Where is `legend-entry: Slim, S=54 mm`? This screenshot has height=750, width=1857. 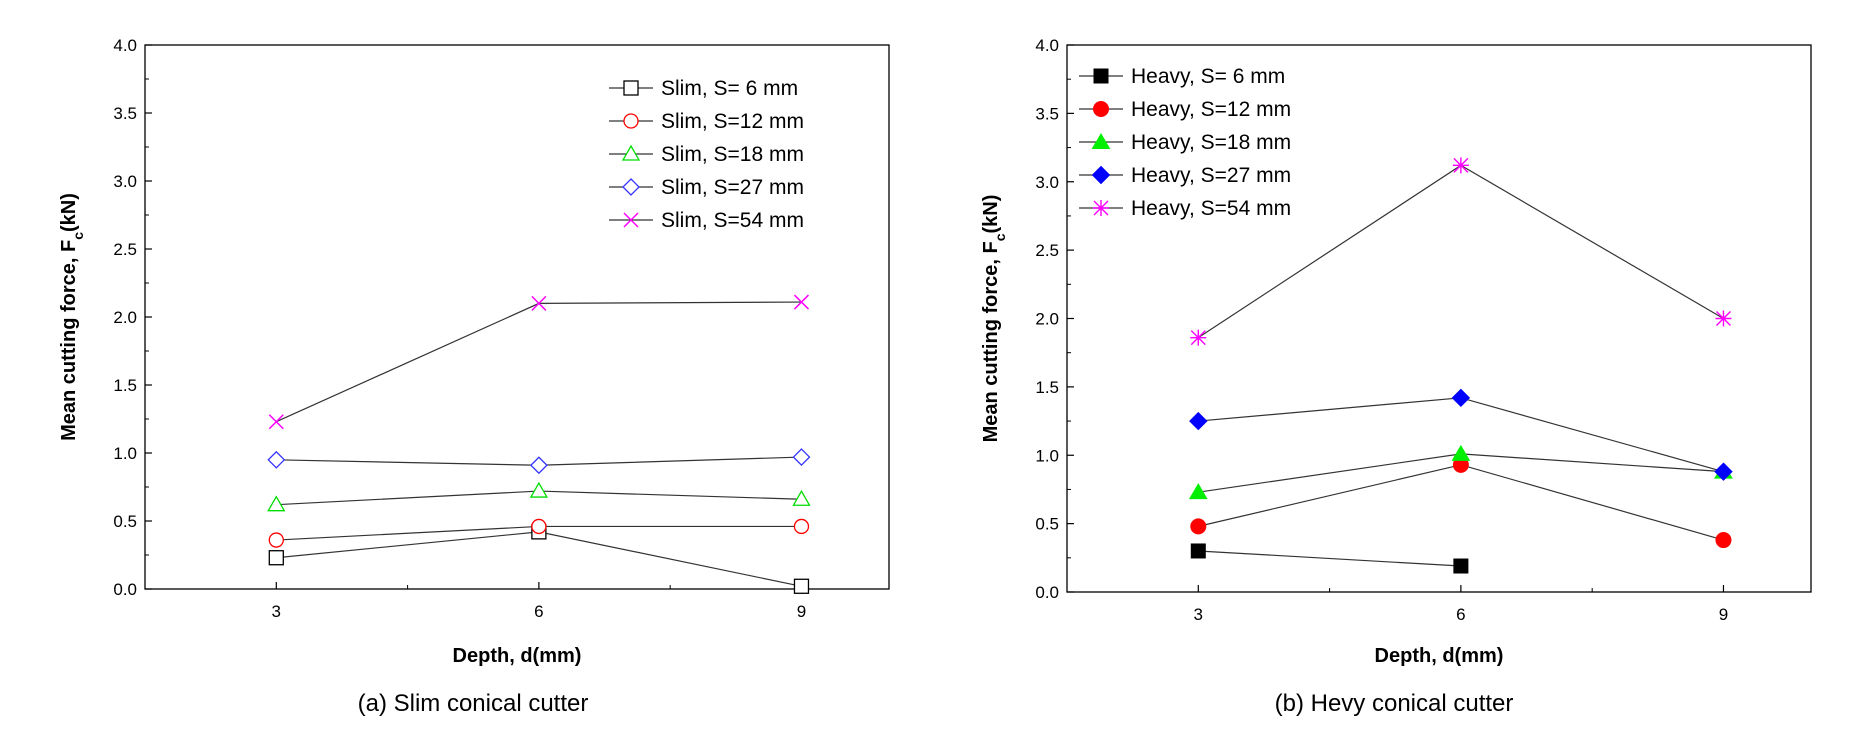
legend-entry: Slim, S=54 mm is located at coordinates (706, 220).